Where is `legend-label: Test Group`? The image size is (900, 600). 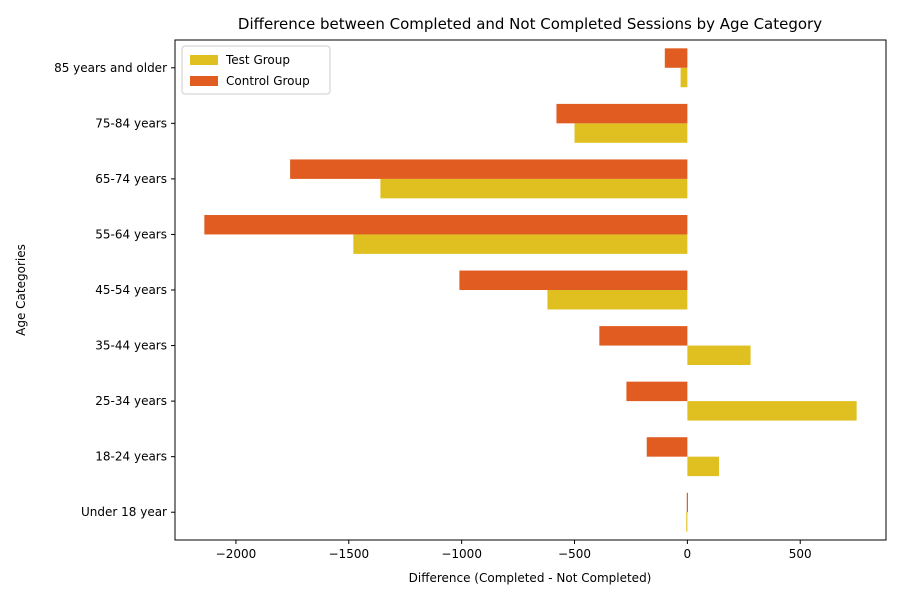 legend-label: Test Group is located at coordinates (257, 60).